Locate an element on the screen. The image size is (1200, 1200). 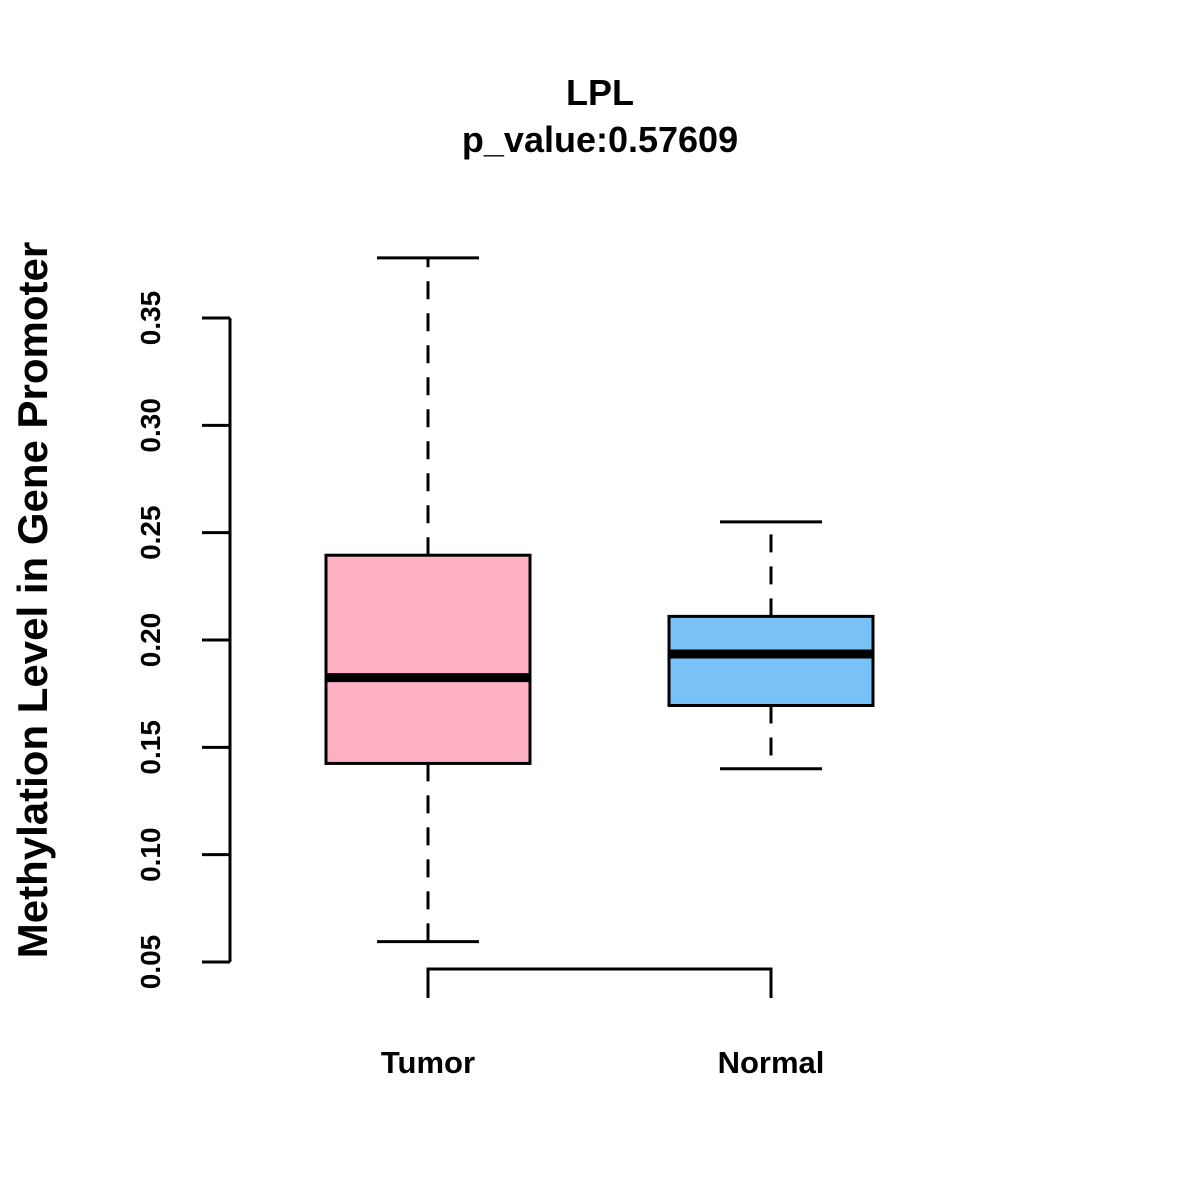
y-tick-label: 0.35 is located at coordinates (150, 318).